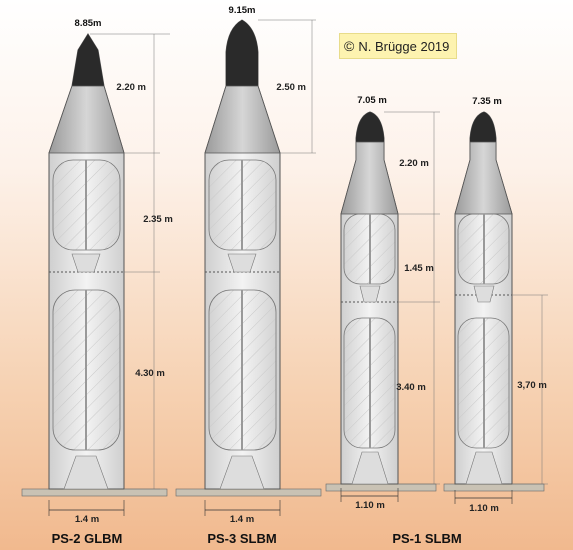 The width and height of the screenshot is (573, 550). Describe the element at coordinates (411, 387) in the screenshot. I see `stage1-length-label: 3.40 m` at that location.